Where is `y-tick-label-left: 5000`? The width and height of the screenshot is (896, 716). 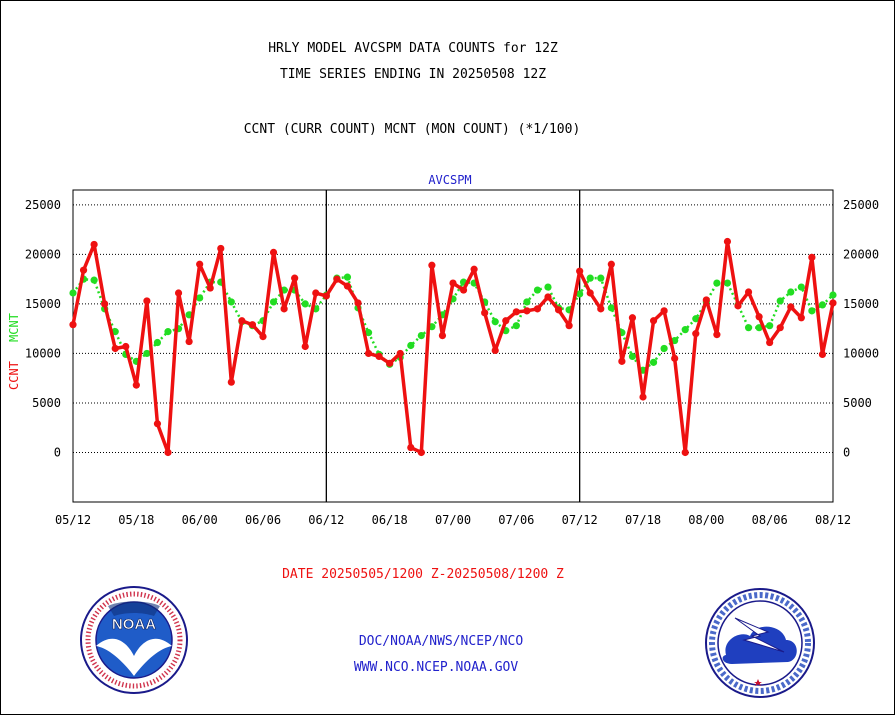
y-tick-label-left: 5000 is located at coordinates (46, 403).